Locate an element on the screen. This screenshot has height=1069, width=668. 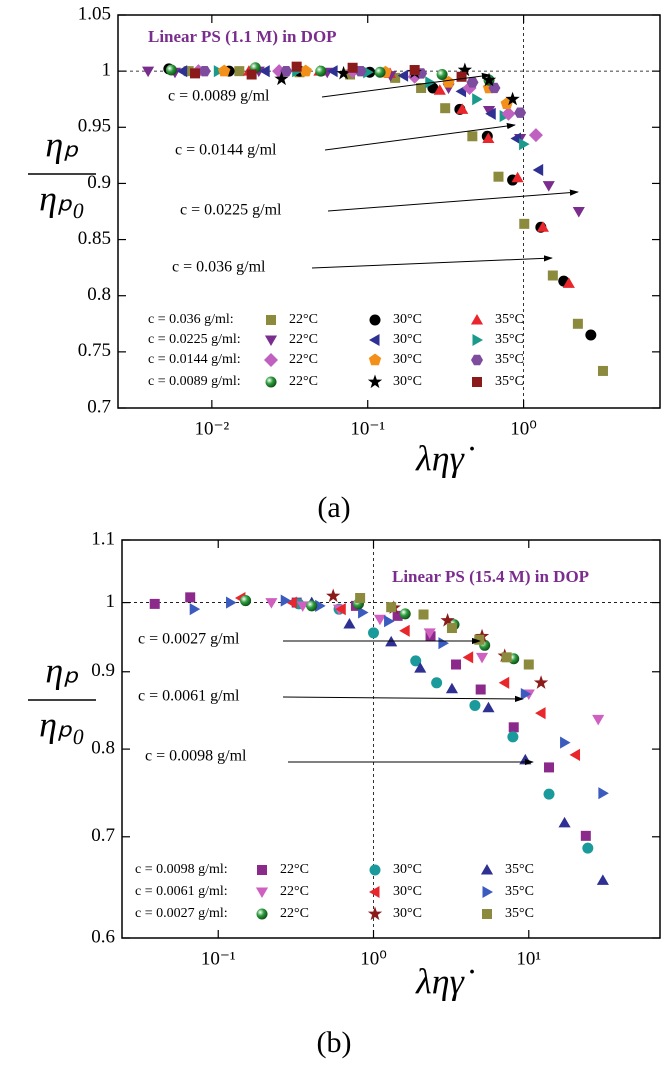
y-tick-label: 0.6 is located at coordinates (103, 936).